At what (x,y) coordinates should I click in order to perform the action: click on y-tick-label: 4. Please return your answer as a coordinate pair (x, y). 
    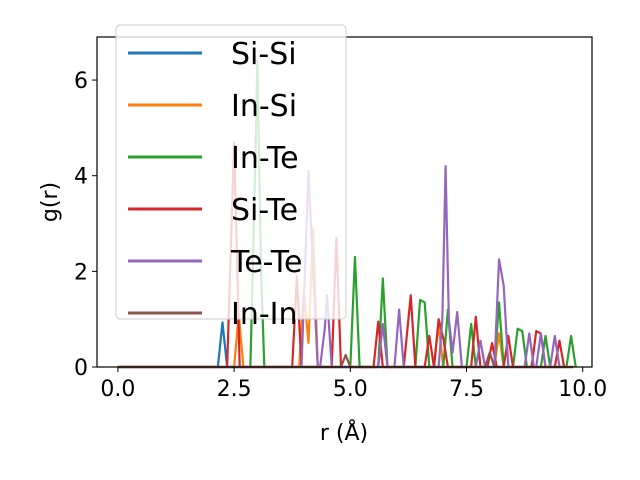
    Looking at the image, I should click on (81, 177).